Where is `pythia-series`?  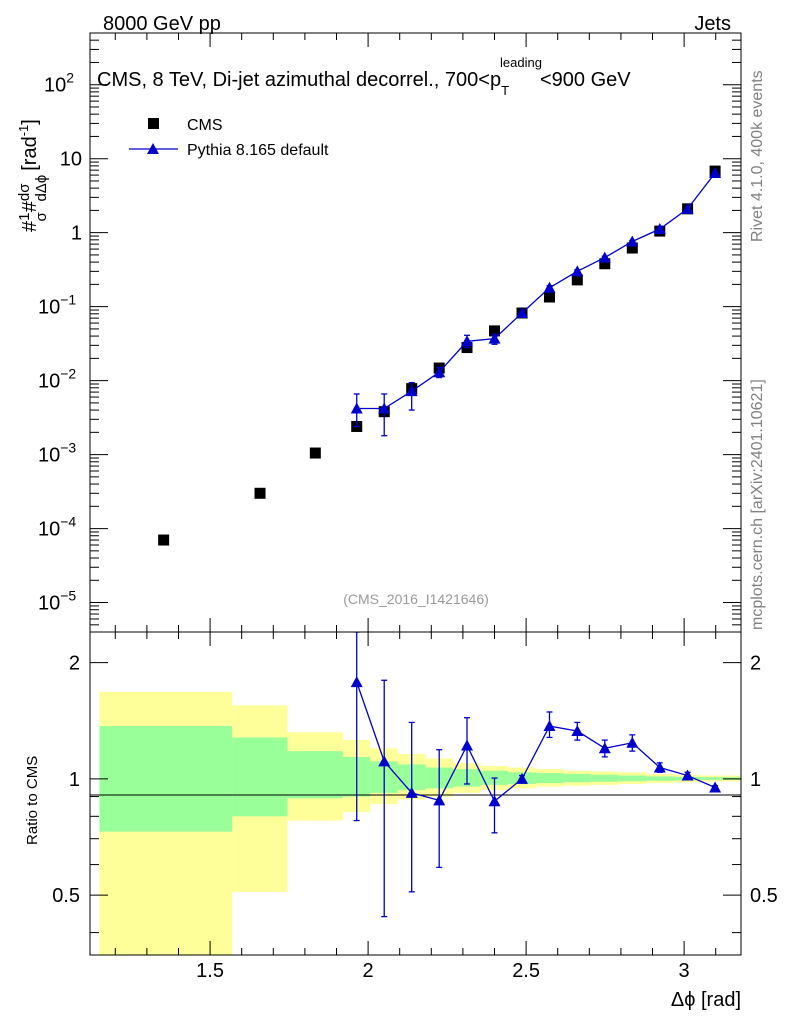 pythia-series is located at coordinates (536, 302).